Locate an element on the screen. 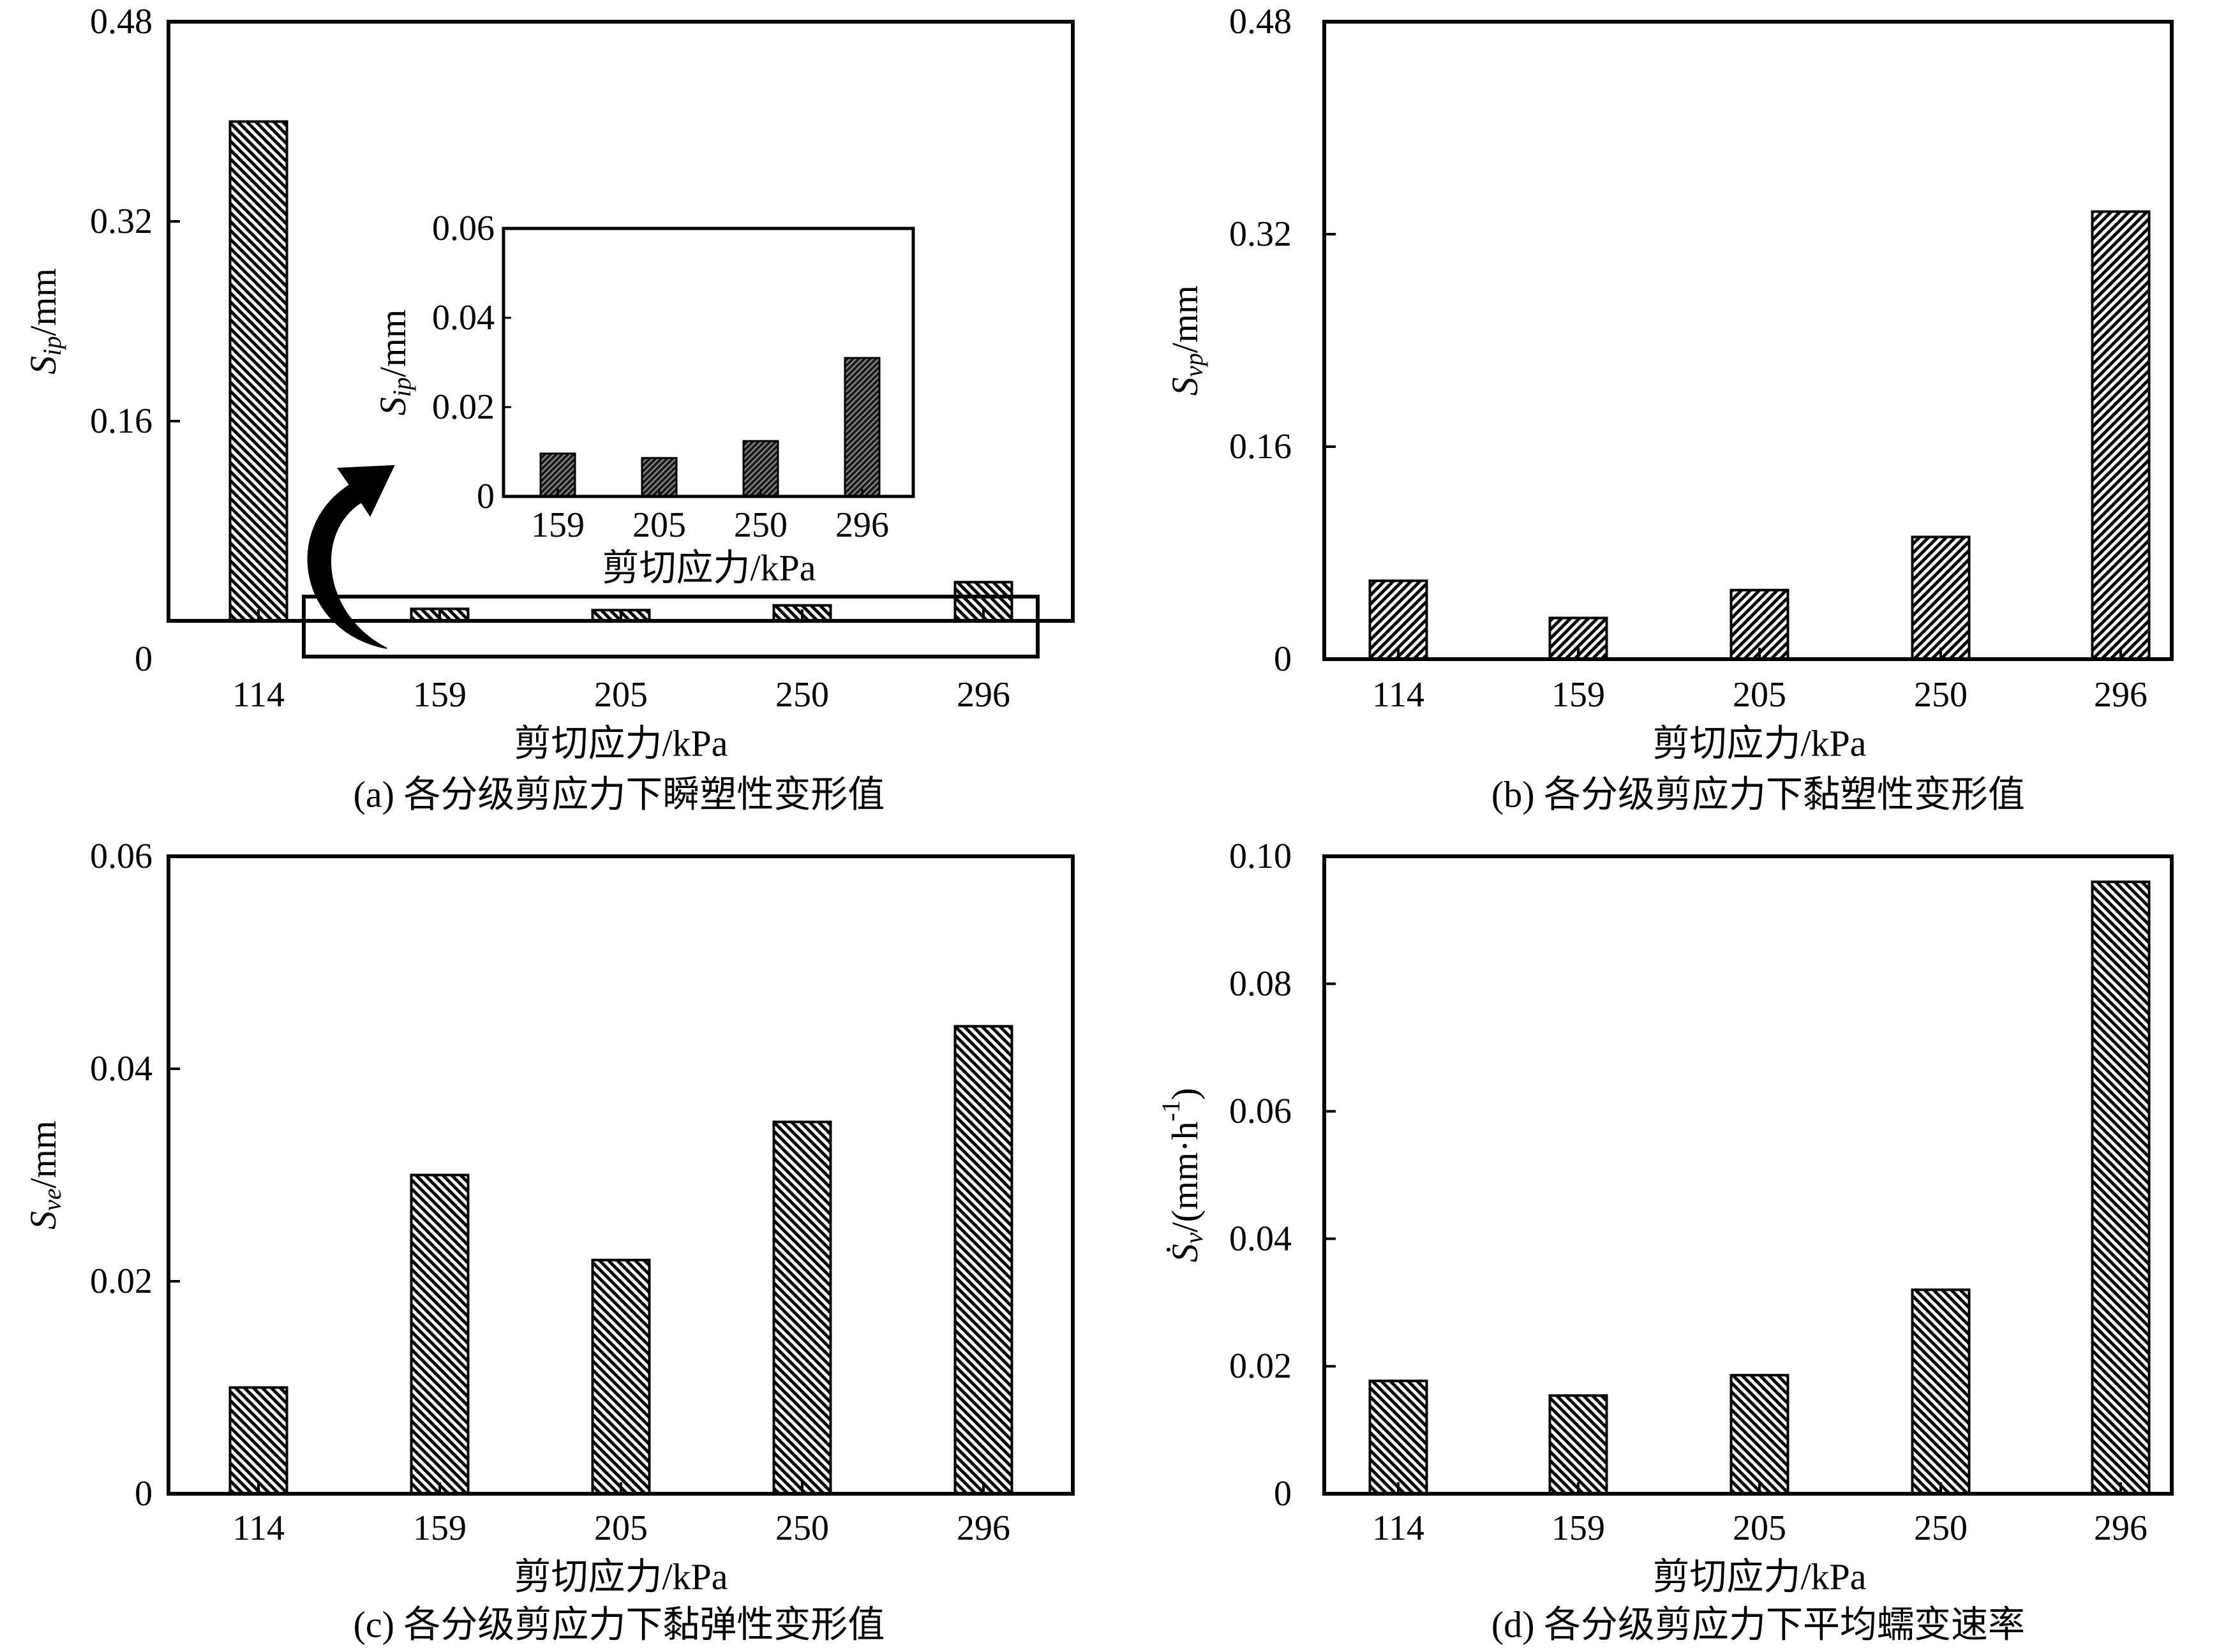  panel-d-y-tick-label-0: 0 is located at coordinates (1283, 1494).